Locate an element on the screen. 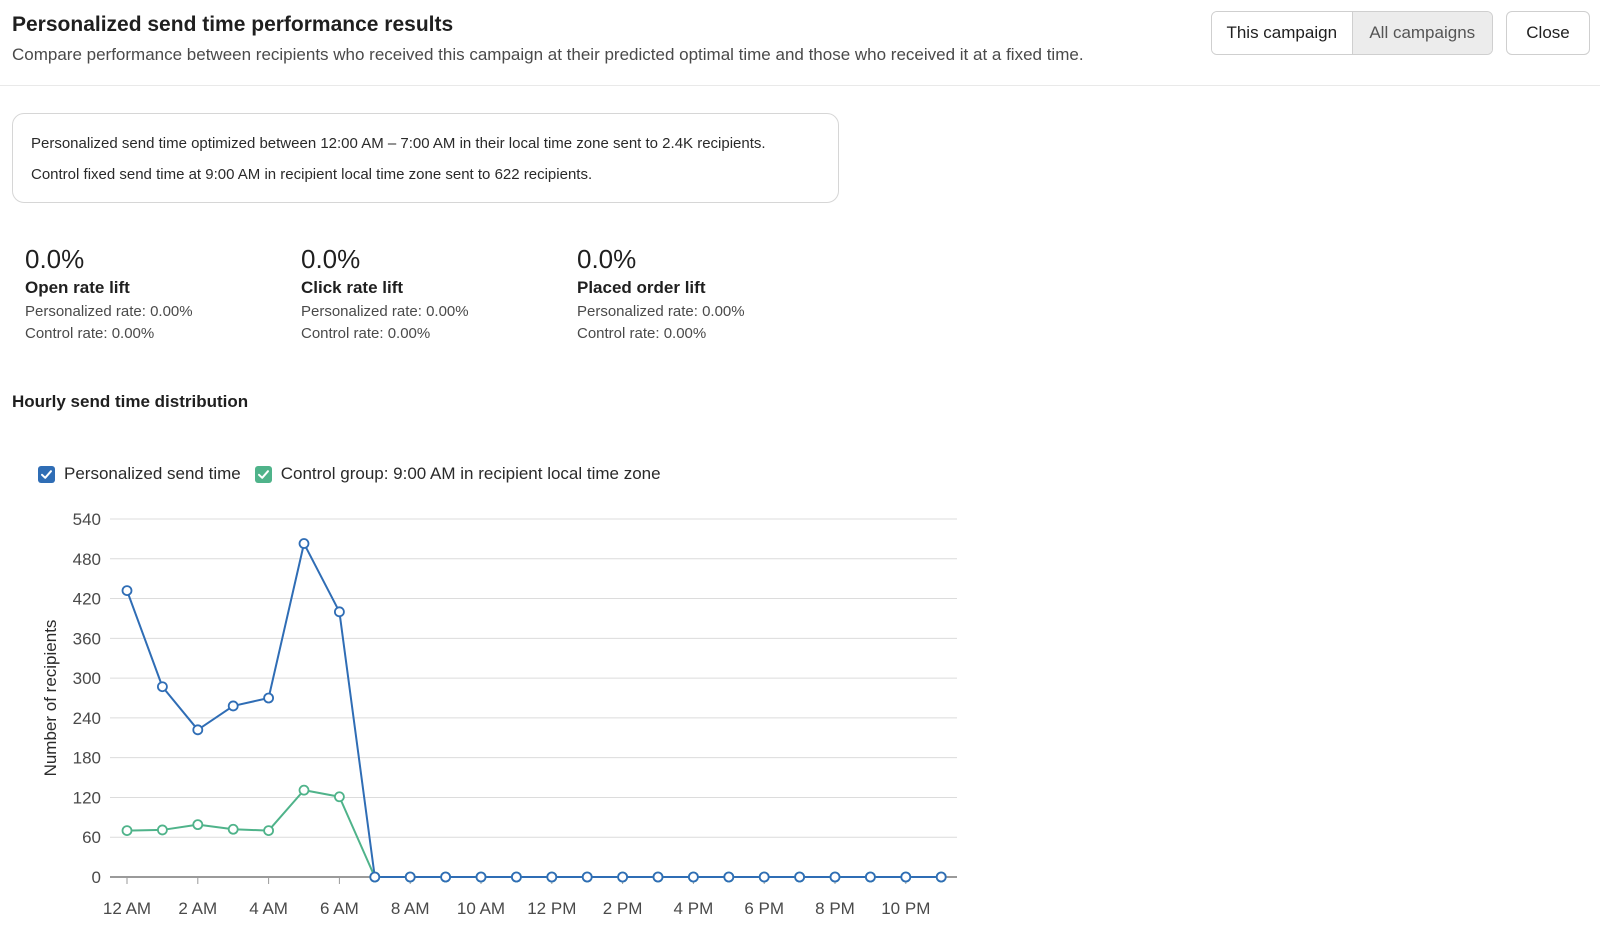  series-line is located at coordinates (534, 833).